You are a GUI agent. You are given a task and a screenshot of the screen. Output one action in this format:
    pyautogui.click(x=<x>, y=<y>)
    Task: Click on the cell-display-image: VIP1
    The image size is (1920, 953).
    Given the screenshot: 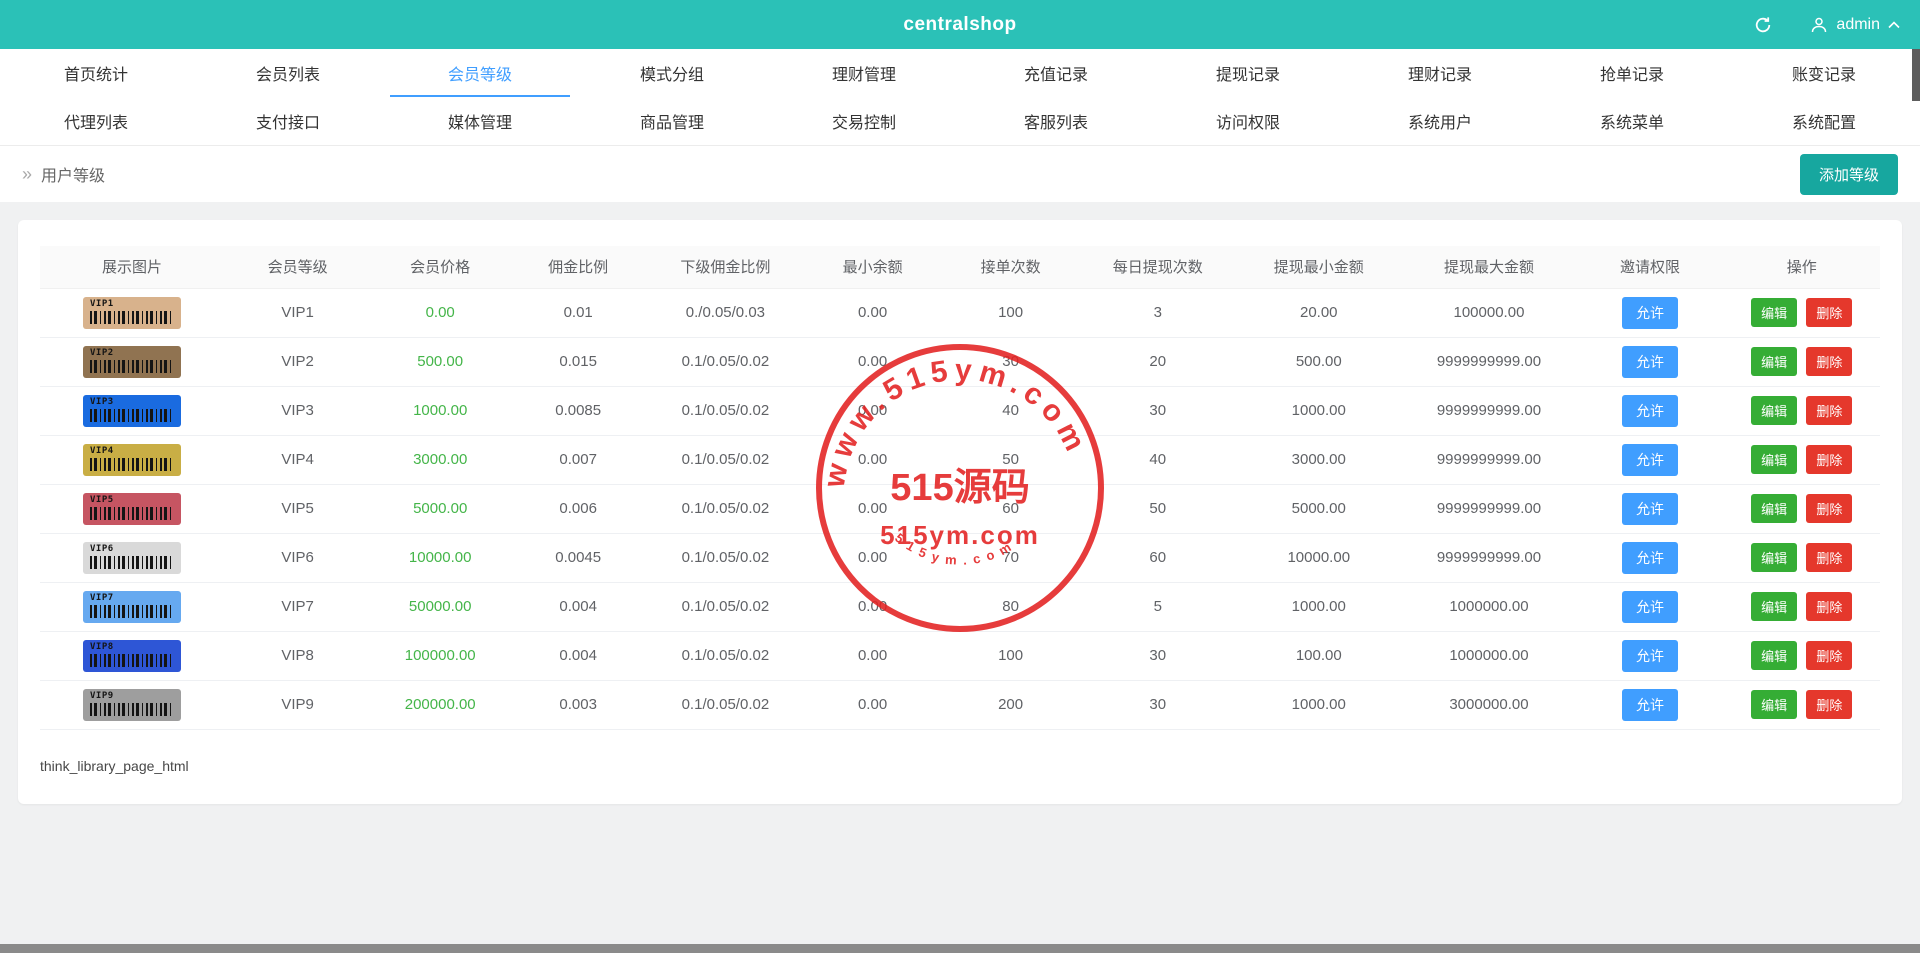 What is the action you would take?
    pyautogui.click(x=132, y=313)
    